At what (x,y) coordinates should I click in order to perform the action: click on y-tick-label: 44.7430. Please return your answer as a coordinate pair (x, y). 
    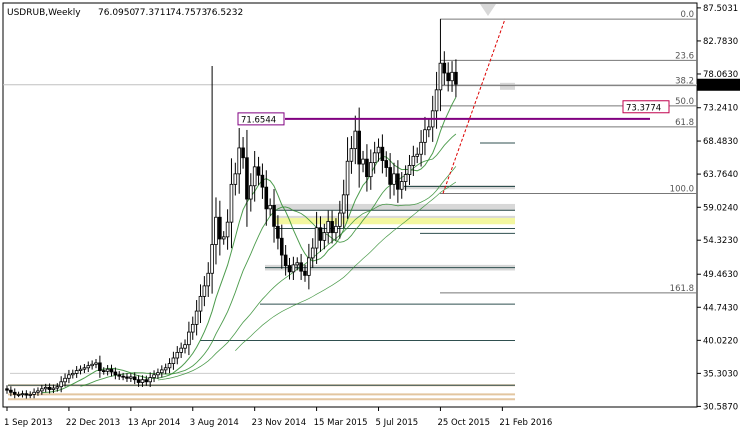
    Looking at the image, I should click on (720, 308).